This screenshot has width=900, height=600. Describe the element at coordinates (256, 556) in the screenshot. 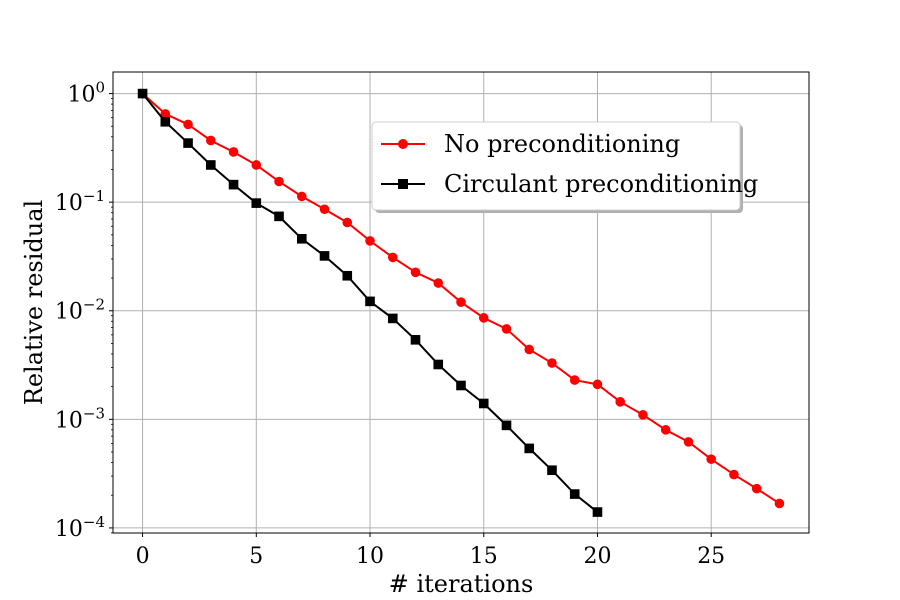

I see `x-tick-label: 5` at that location.